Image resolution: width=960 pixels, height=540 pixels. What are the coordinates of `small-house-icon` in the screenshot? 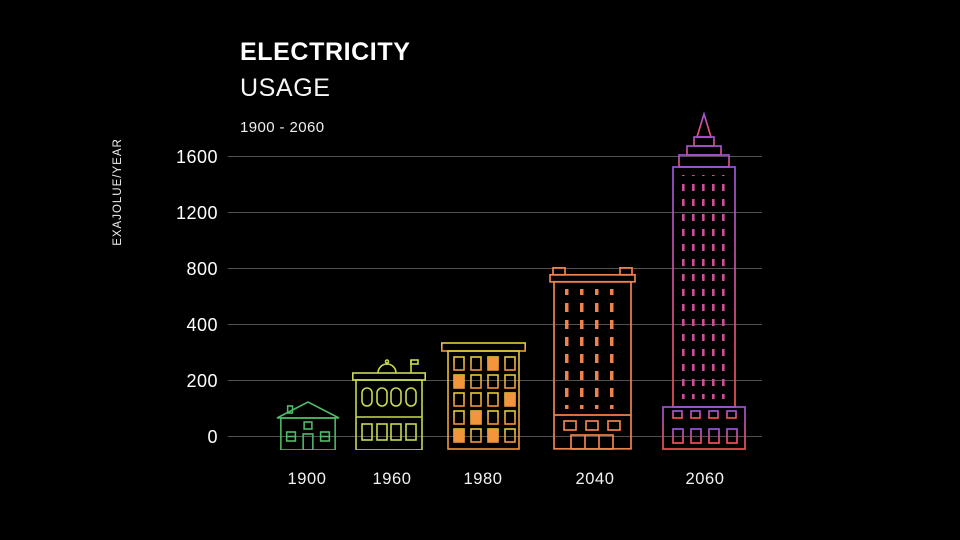 It's located at (308, 425).